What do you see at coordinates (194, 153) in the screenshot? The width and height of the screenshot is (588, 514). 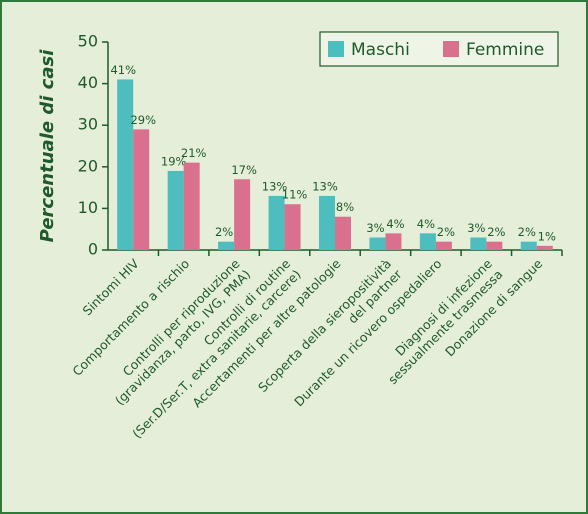 I see `value-label: 21%` at bounding box center [194, 153].